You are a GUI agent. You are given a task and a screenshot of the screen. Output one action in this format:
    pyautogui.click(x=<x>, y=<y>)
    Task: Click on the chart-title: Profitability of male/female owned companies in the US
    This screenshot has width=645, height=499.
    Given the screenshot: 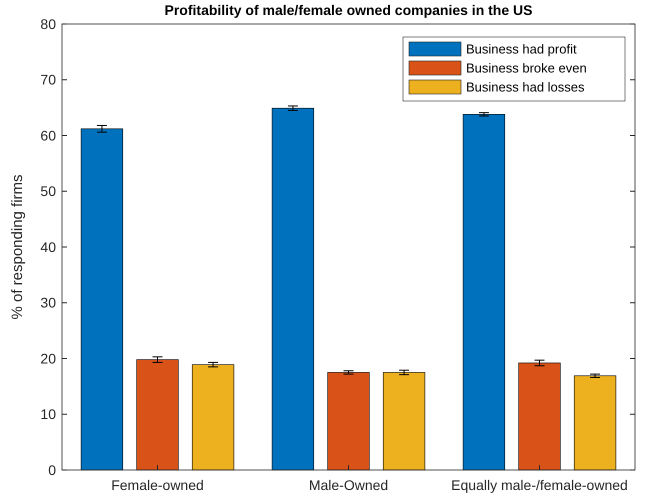 What is the action you would take?
    pyautogui.click(x=348, y=10)
    